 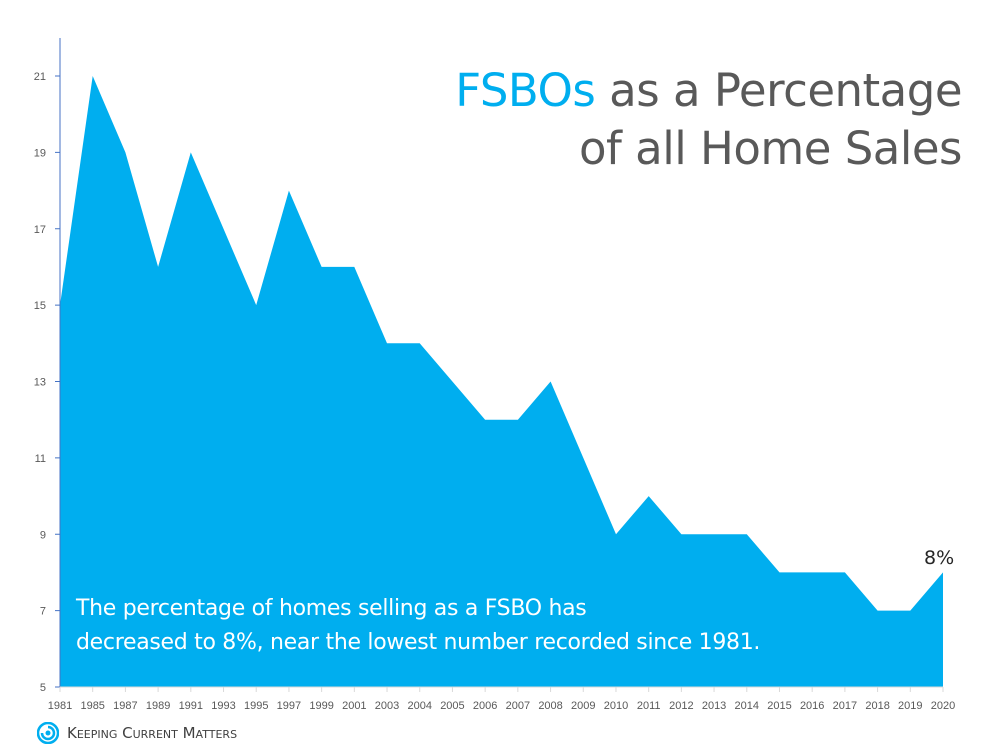 I want to click on x-tick-label: 2017, so click(x=845, y=706).